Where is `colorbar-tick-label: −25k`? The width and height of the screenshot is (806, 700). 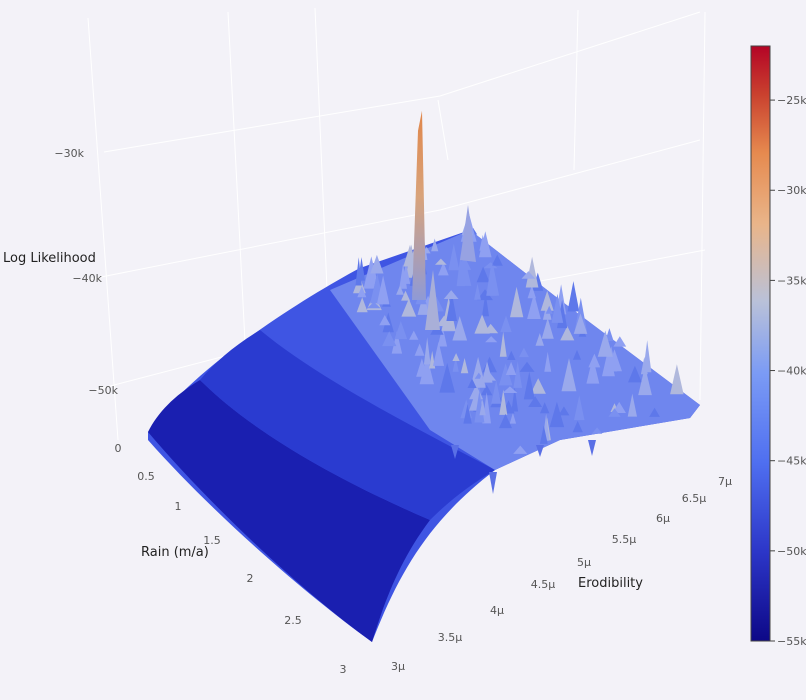
colorbar-tick-label: −25k is located at coordinates (791, 100).